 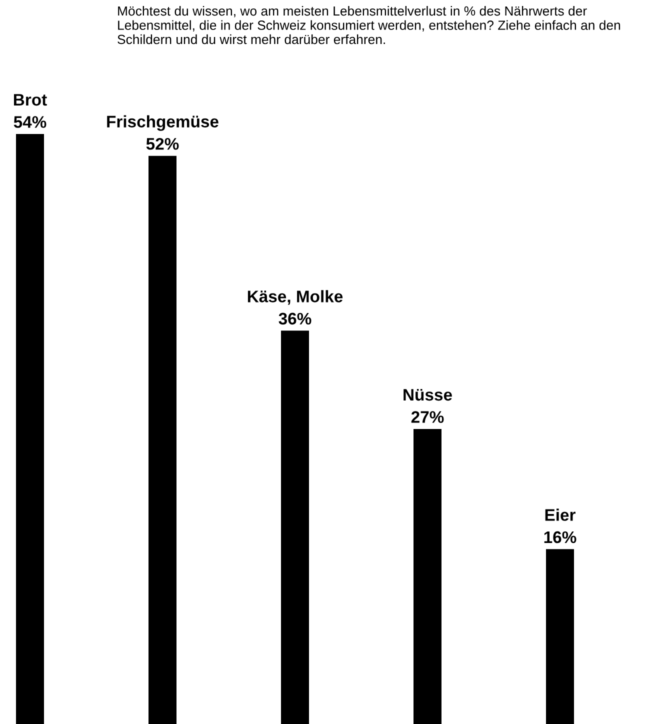 I want to click on data-label: 36%, so click(x=295, y=318).